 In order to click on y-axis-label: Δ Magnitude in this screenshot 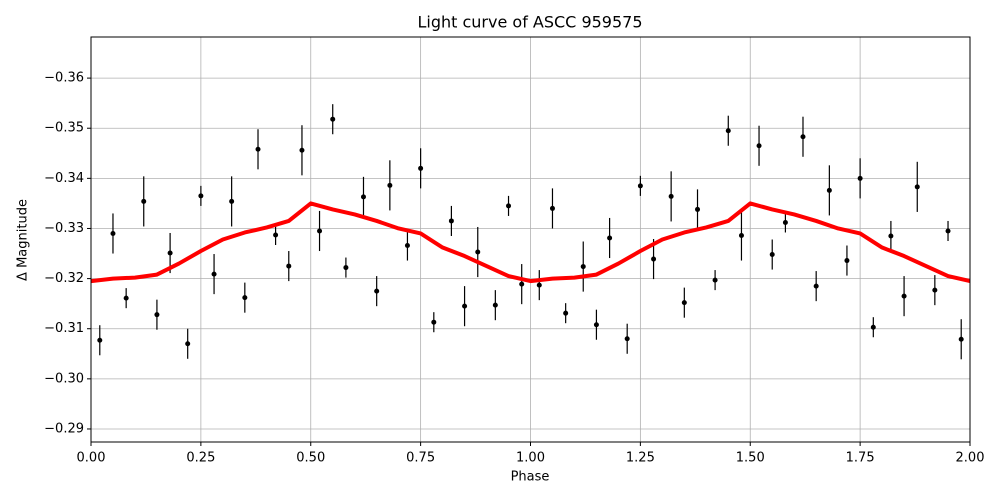, I will do `click(23, 240)`.